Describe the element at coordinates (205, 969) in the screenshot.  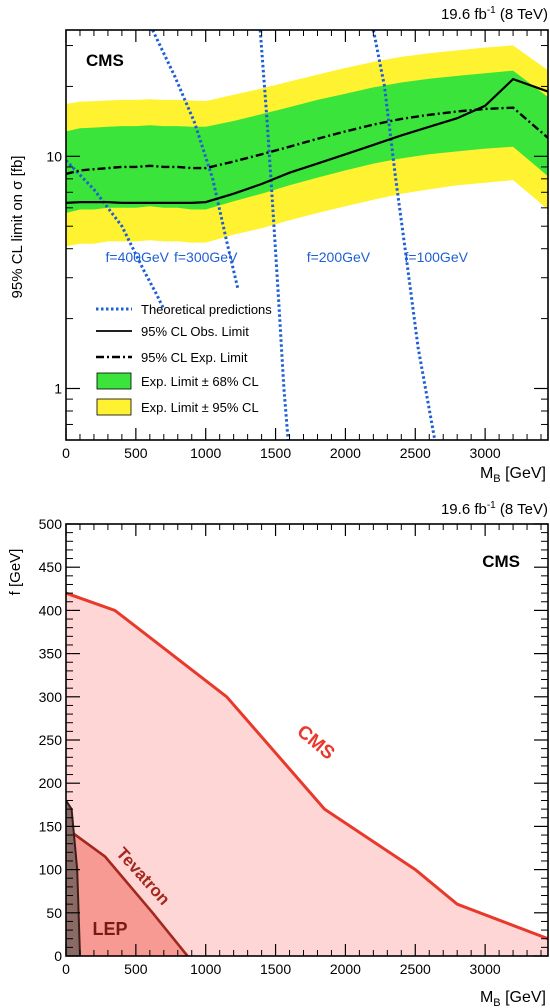
I see `bottom-x-tick-label: 1000` at that location.